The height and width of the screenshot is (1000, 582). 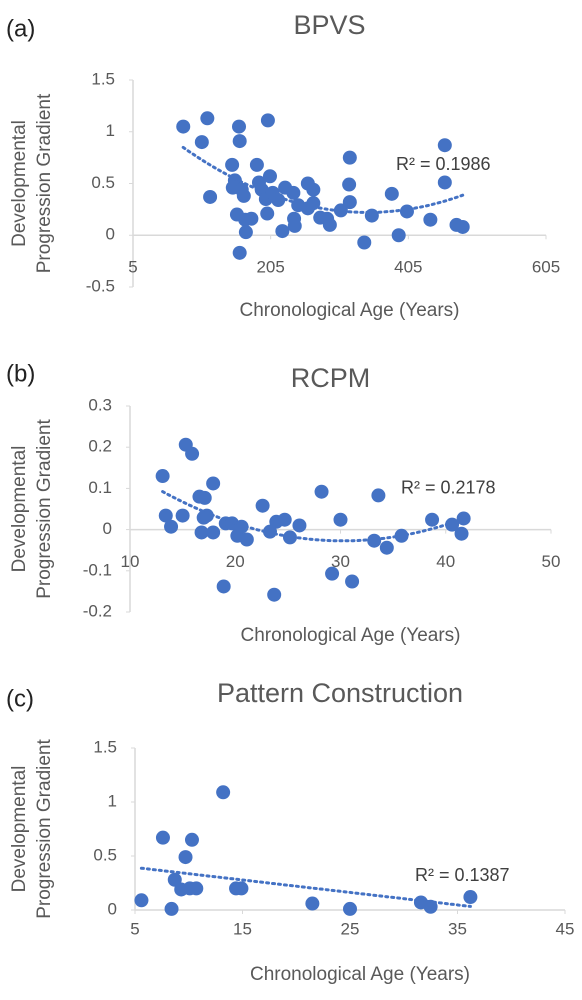 What do you see at coordinates (551, 561) in the screenshot?
I see `x-tick-label: 50` at bounding box center [551, 561].